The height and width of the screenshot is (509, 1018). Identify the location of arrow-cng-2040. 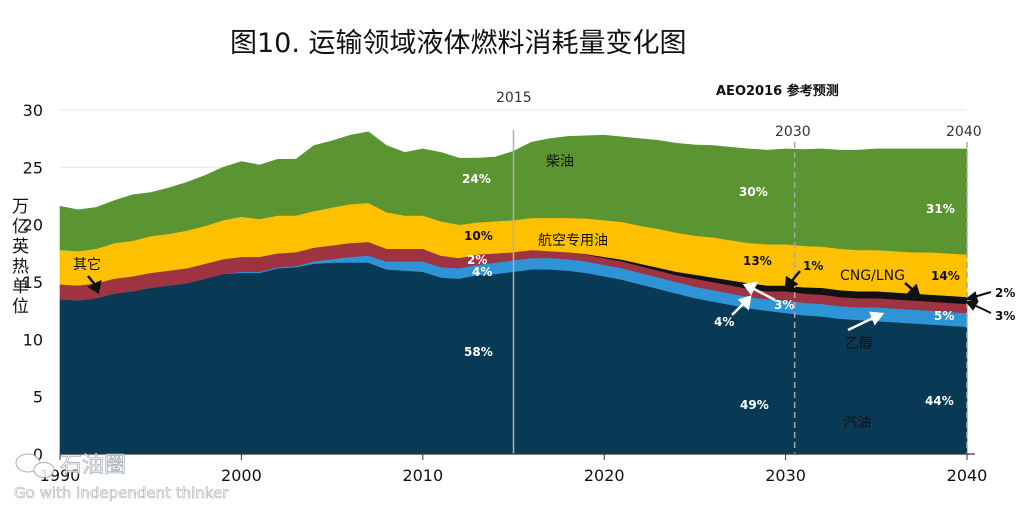
(912, 290).